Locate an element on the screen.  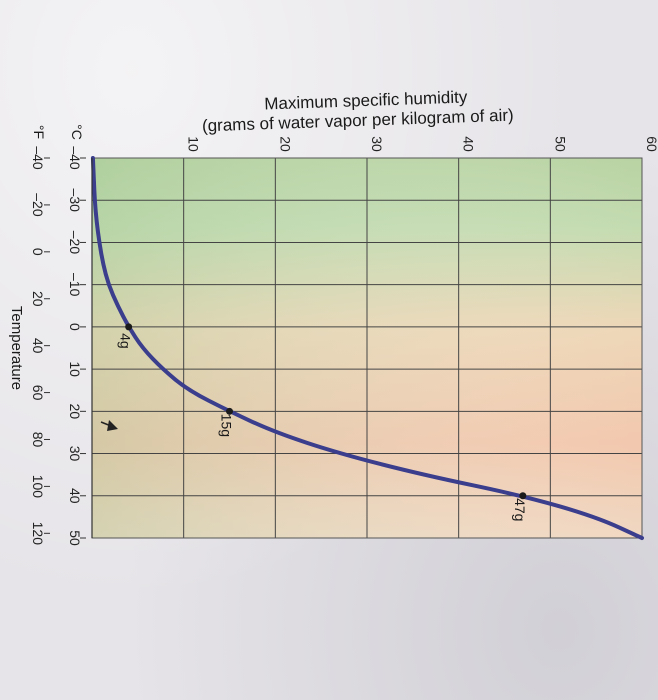
celsius-tick-label: –10 is located at coordinates (75, 285).